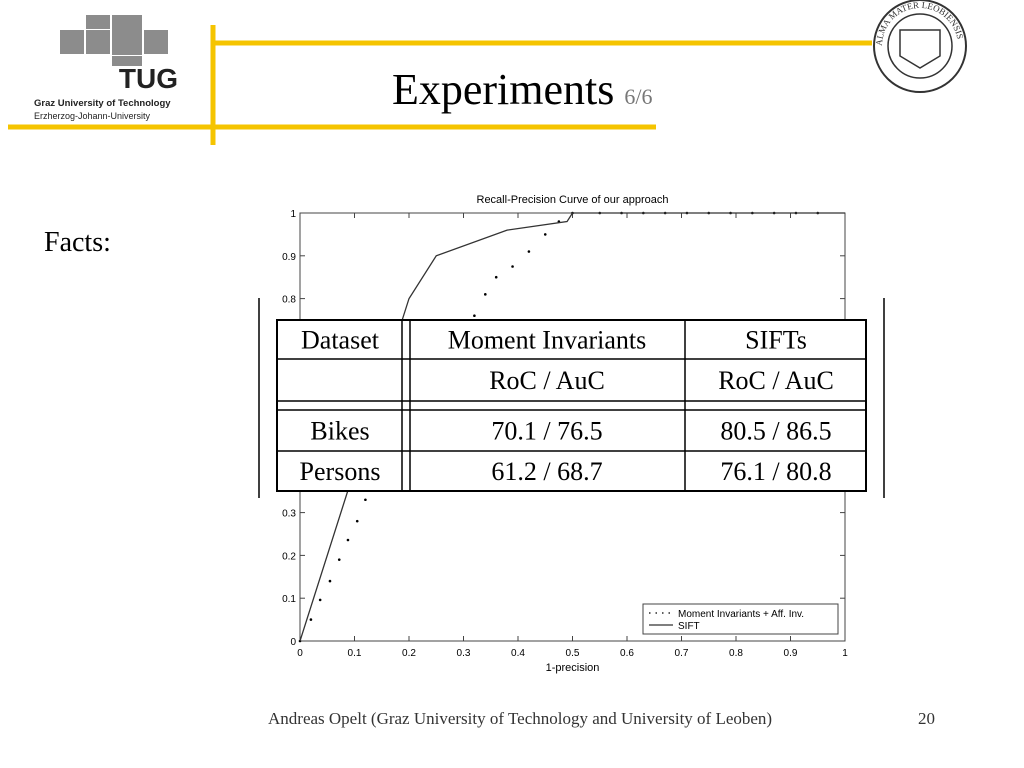  Describe the element at coordinates (289, 599) in the screenshot. I see `y-tick-label: 0.1` at that location.